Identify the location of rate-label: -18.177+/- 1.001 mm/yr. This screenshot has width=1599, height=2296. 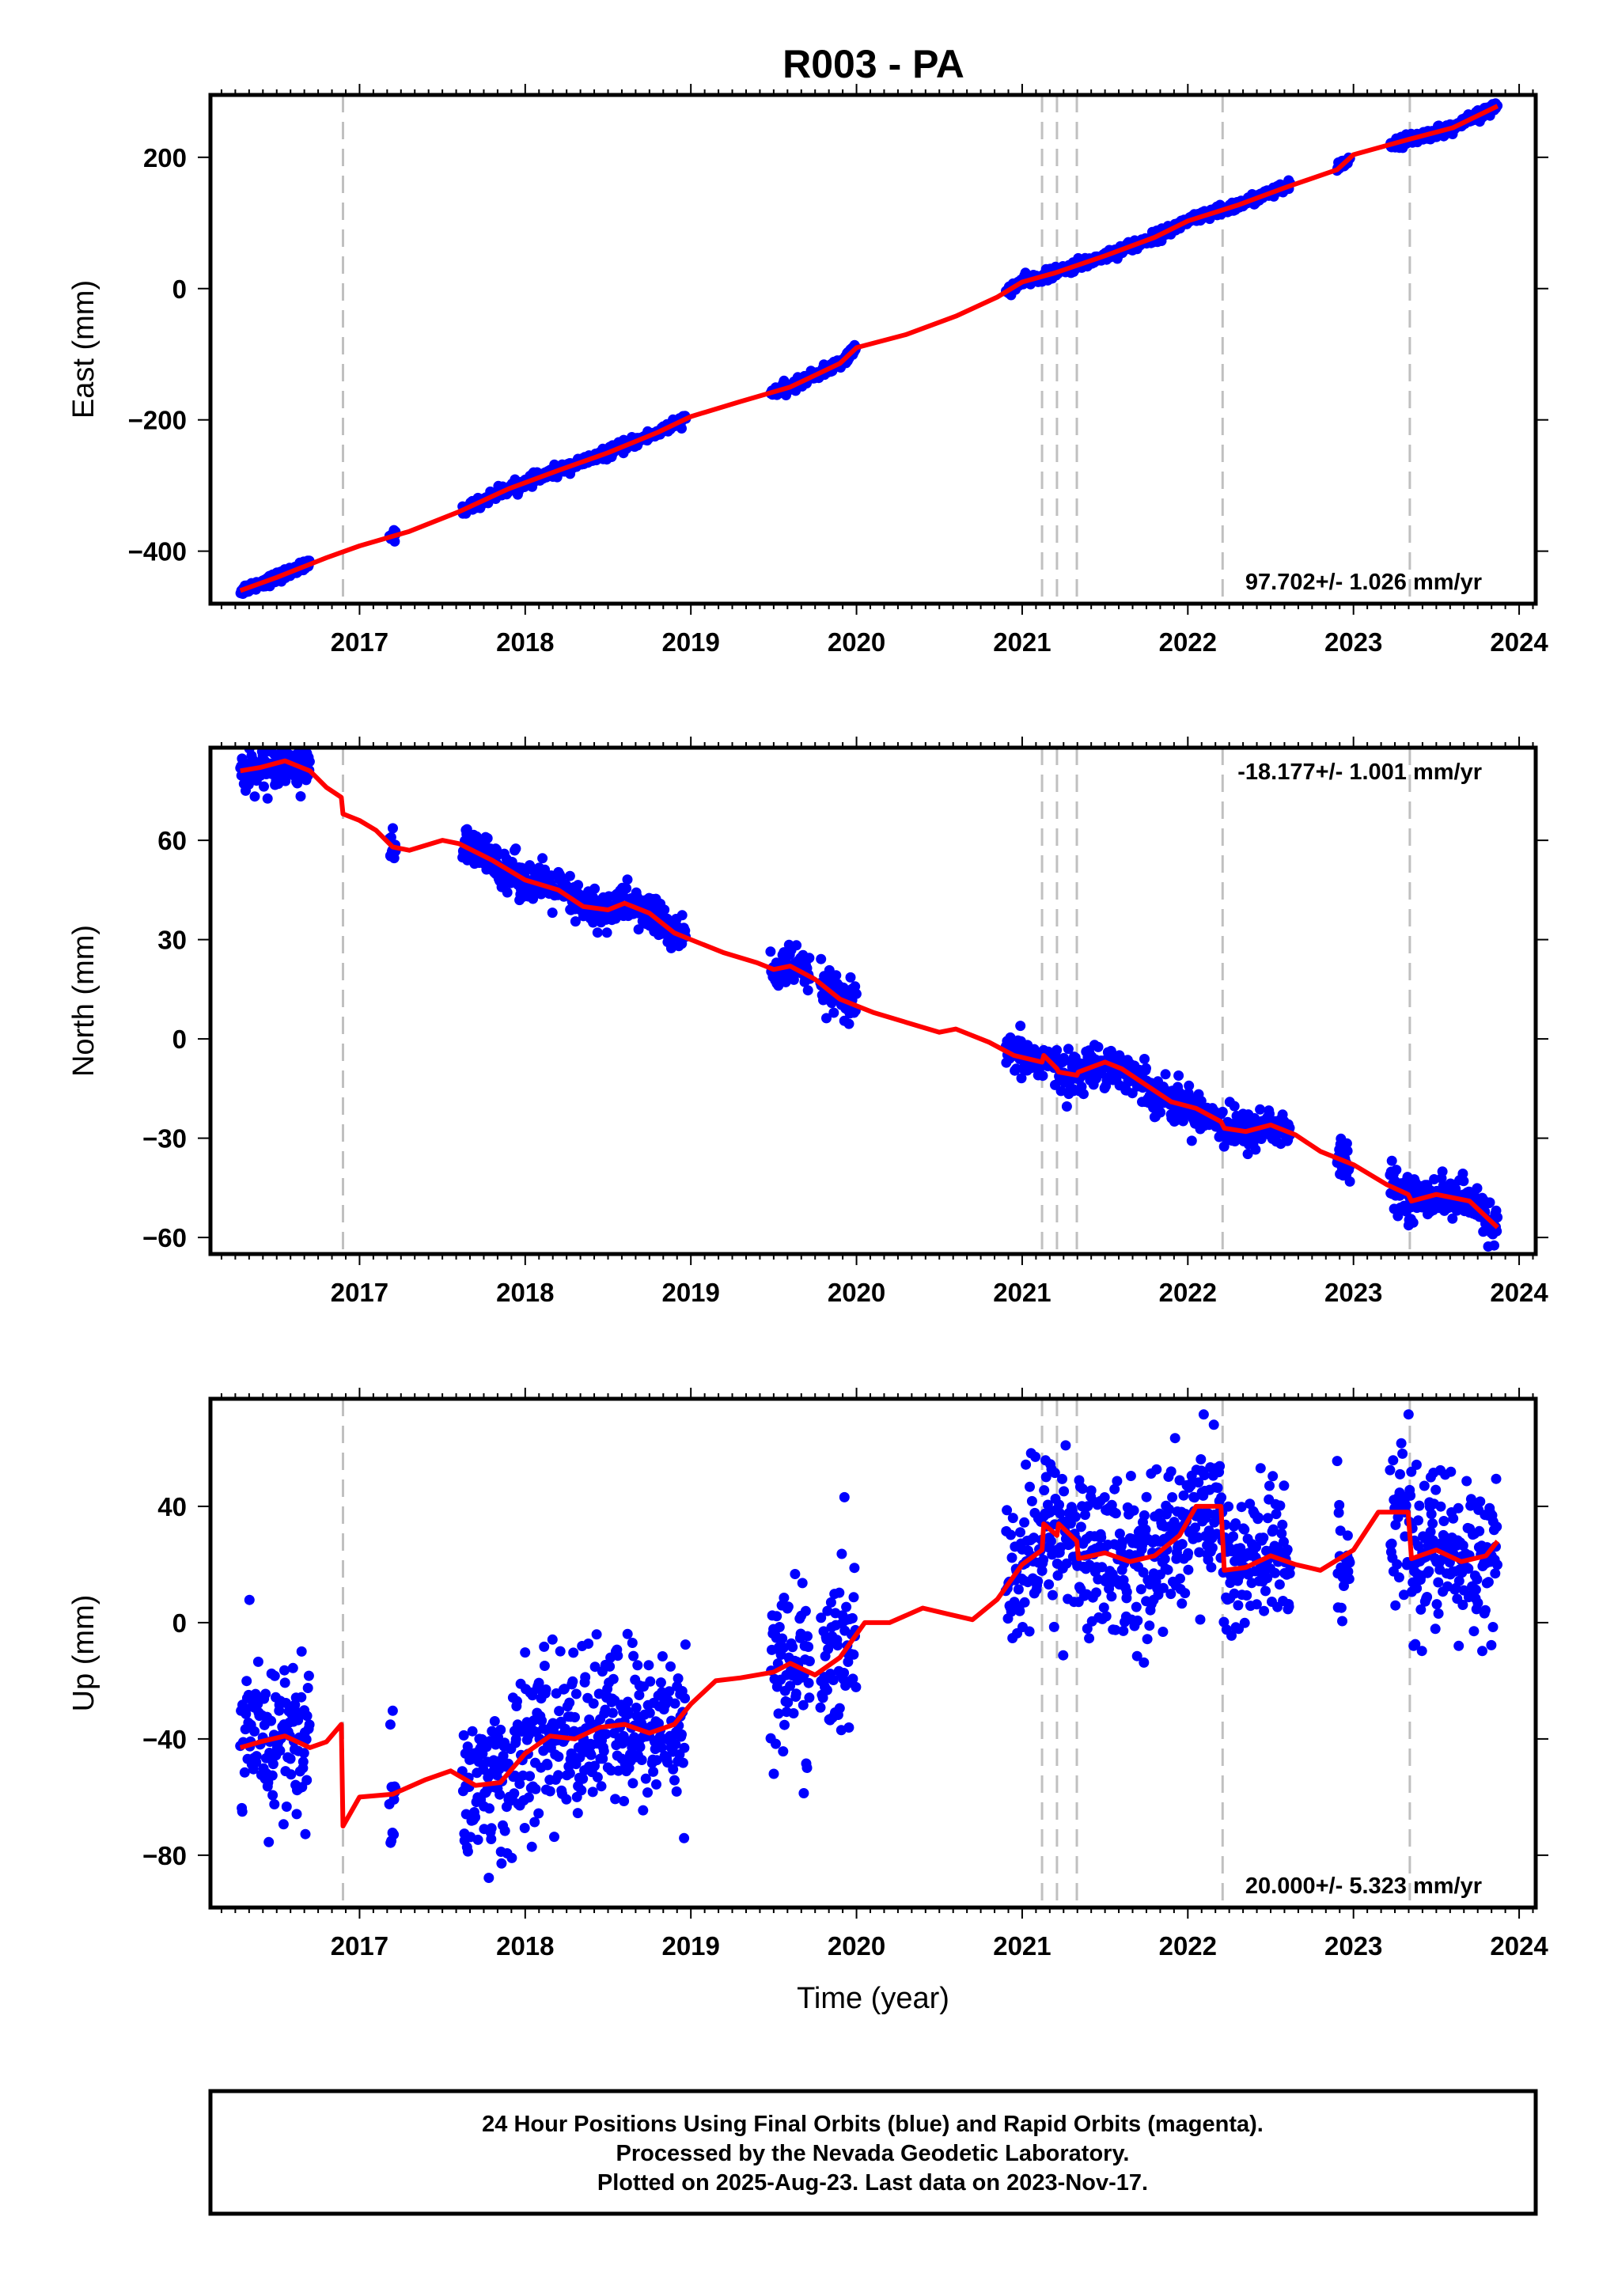
(1360, 772).